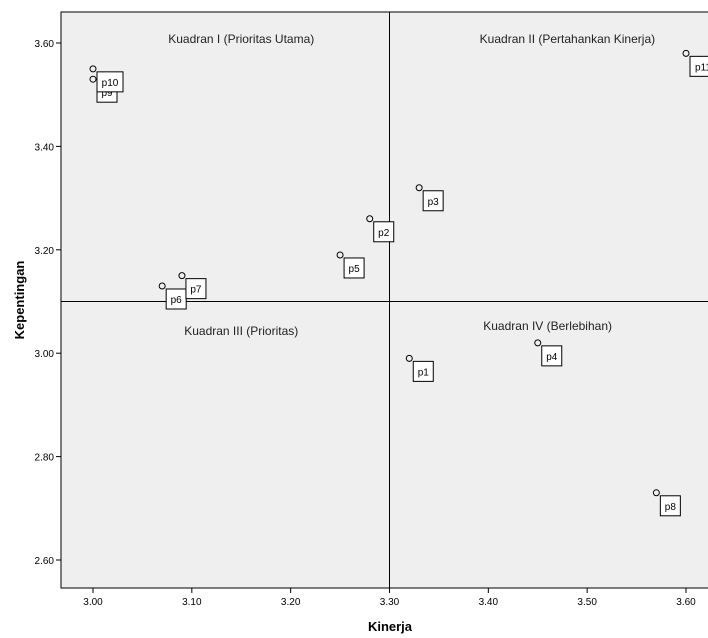 The image size is (708, 638). I want to click on data-point-p5: p5, so click(350, 265).